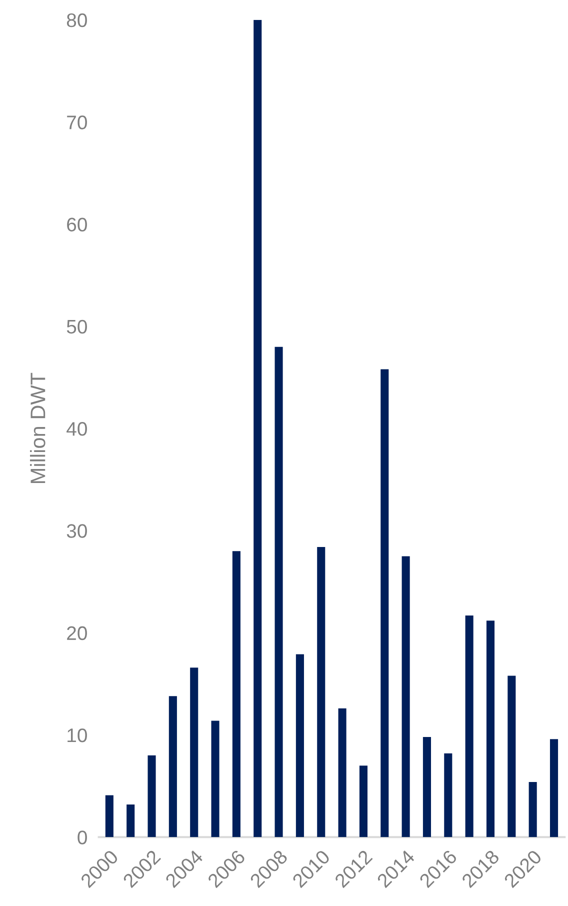 This screenshot has width=568, height=906. What do you see at coordinates (76, 20) in the screenshot?
I see `y-tick-label: 80` at bounding box center [76, 20].